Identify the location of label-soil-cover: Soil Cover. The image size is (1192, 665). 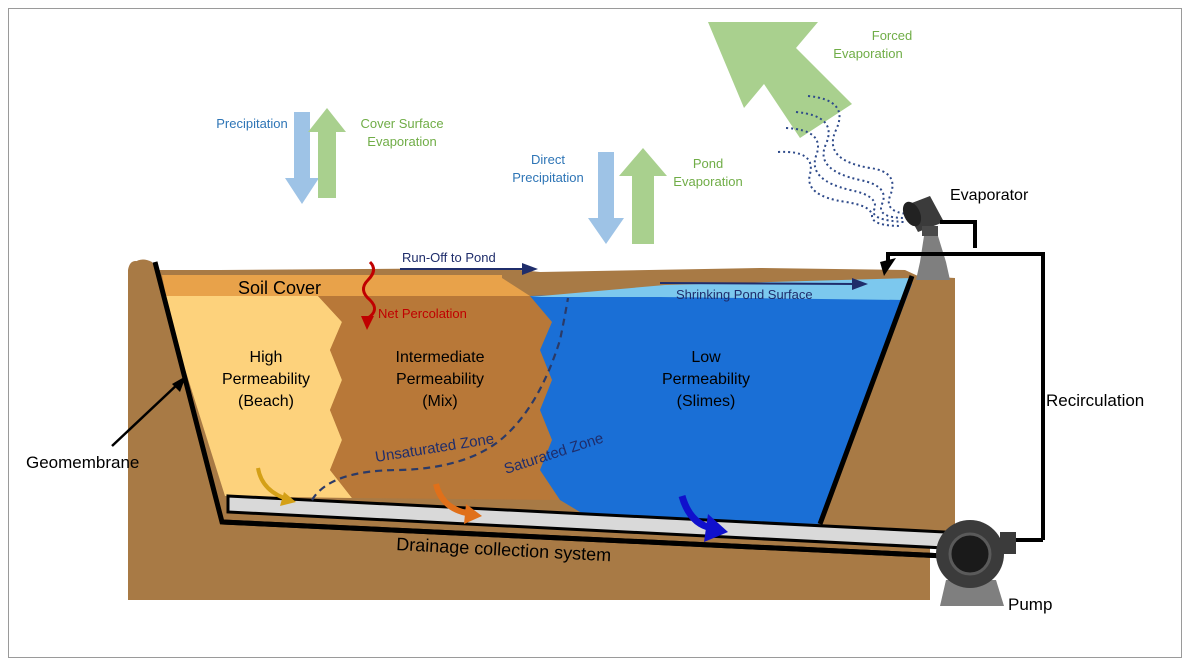
(279, 288).